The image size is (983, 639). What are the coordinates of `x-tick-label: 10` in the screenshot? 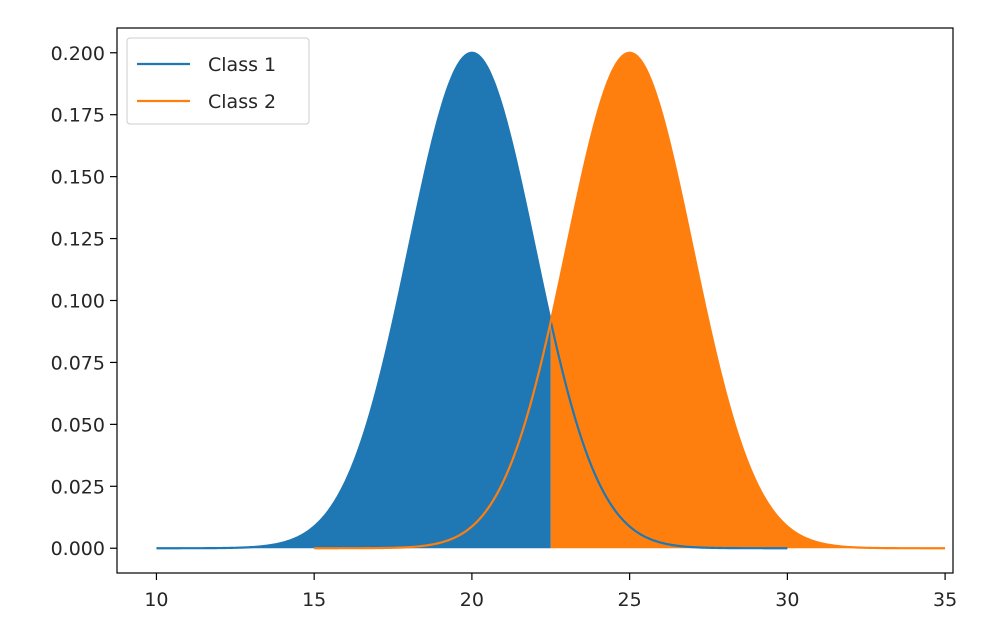 It's located at (156, 600).